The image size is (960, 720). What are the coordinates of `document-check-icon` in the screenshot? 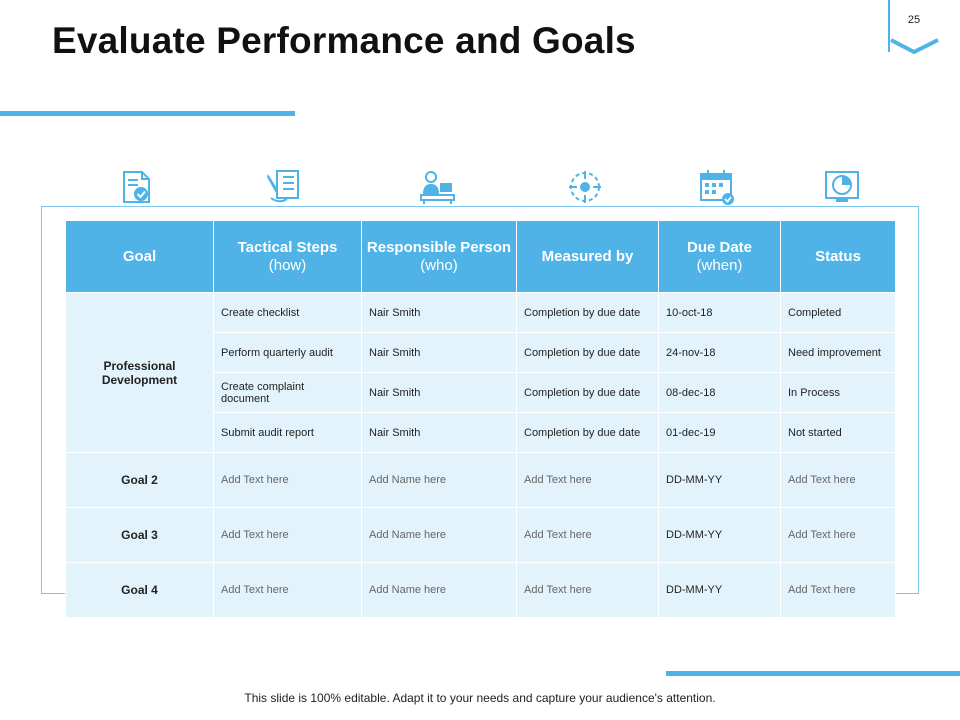 It's located at (136, 187).